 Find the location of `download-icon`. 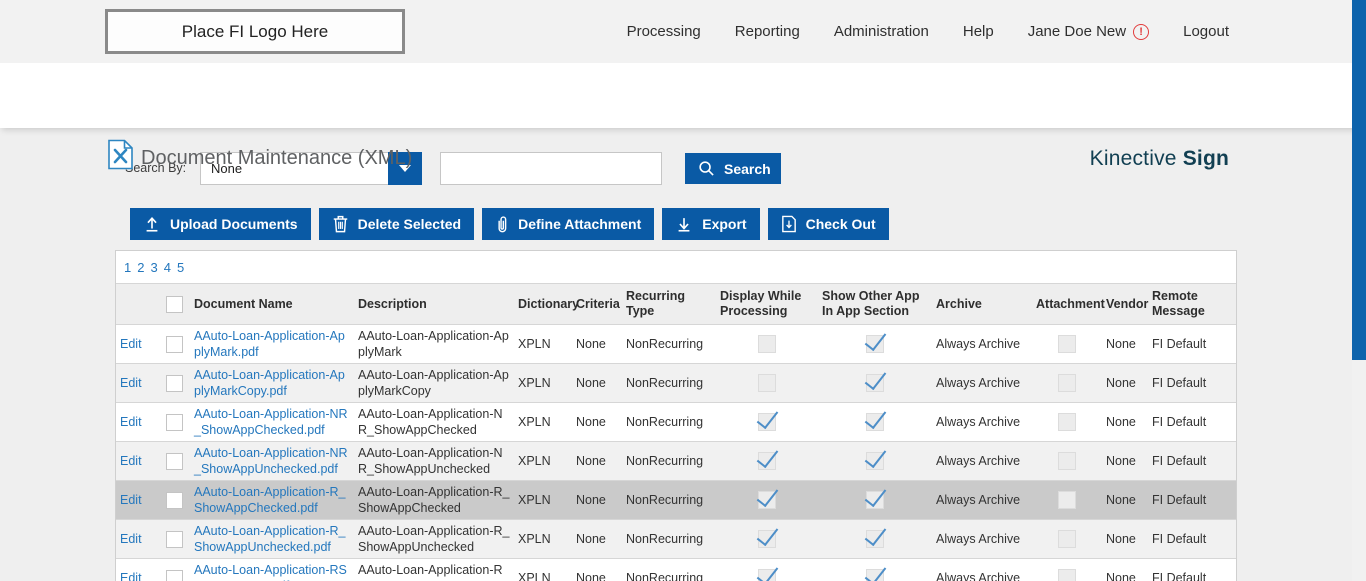

download-icon is located at coordinates (684, 224).